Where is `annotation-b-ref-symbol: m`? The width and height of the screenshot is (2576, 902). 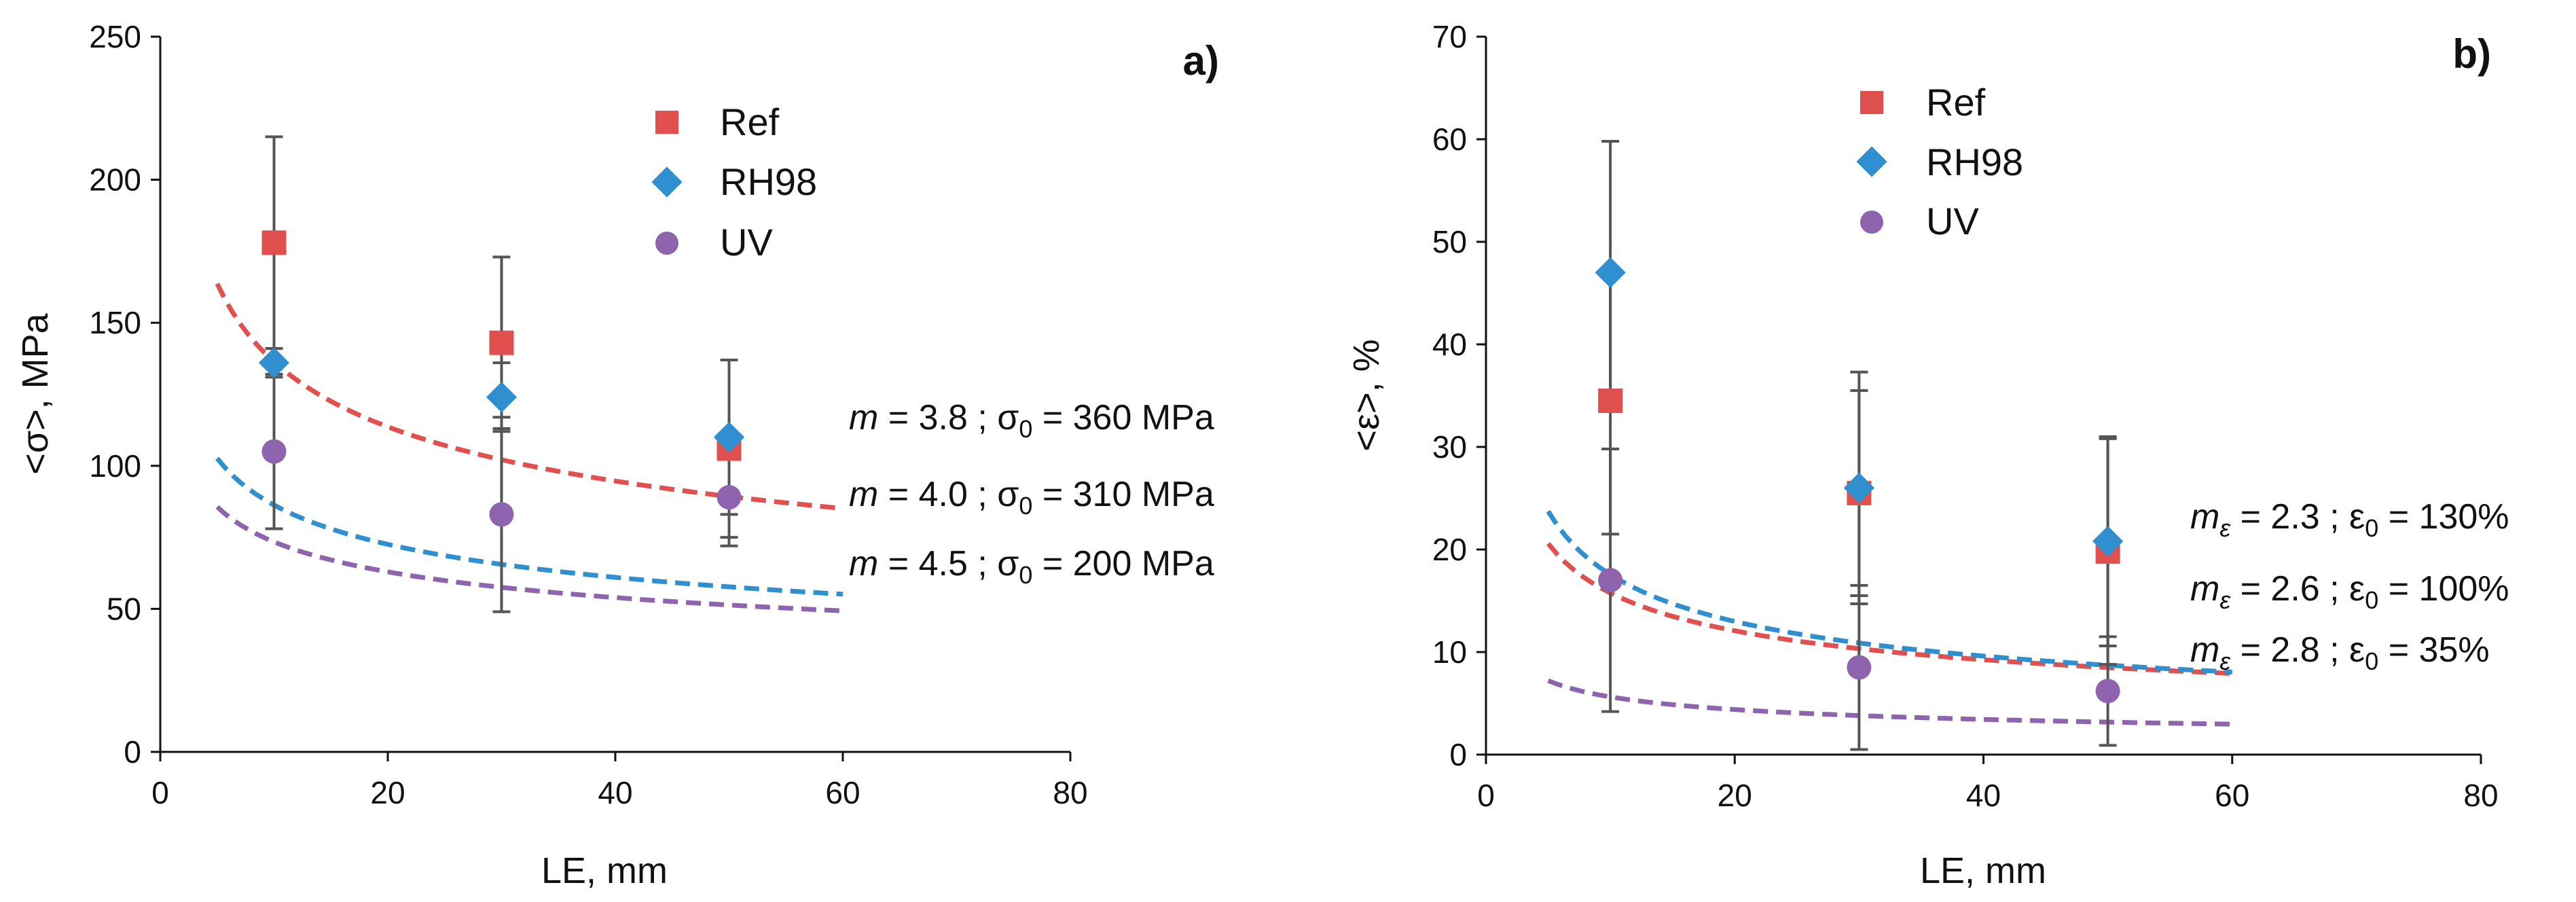
annotation-b-ref-symbol: m is located at coordinates (2204, 589).